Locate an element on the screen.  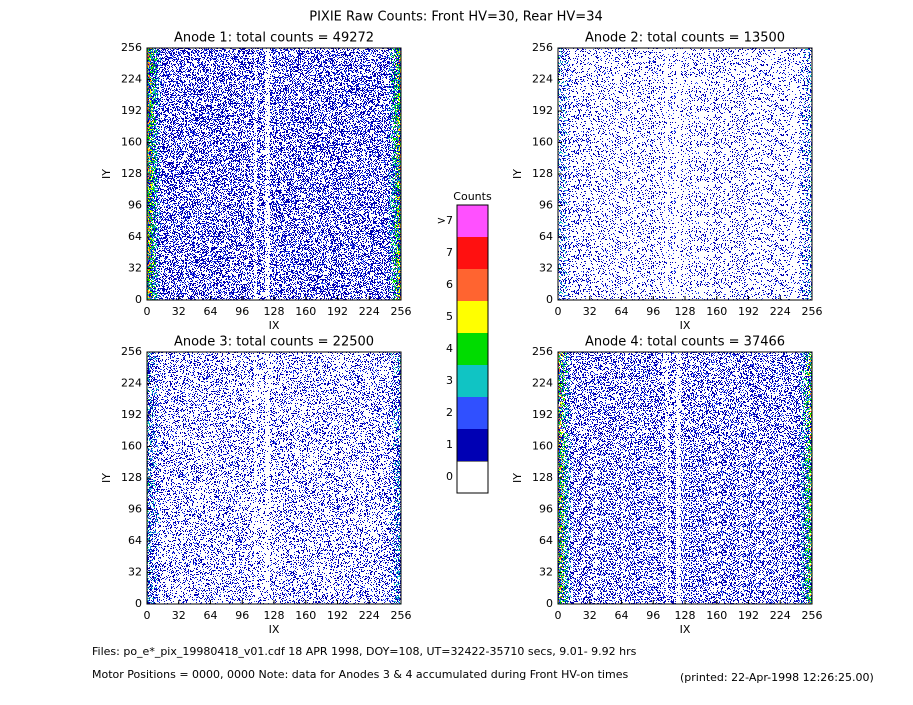
colorbar-frame is located at coordinates (472, 349).